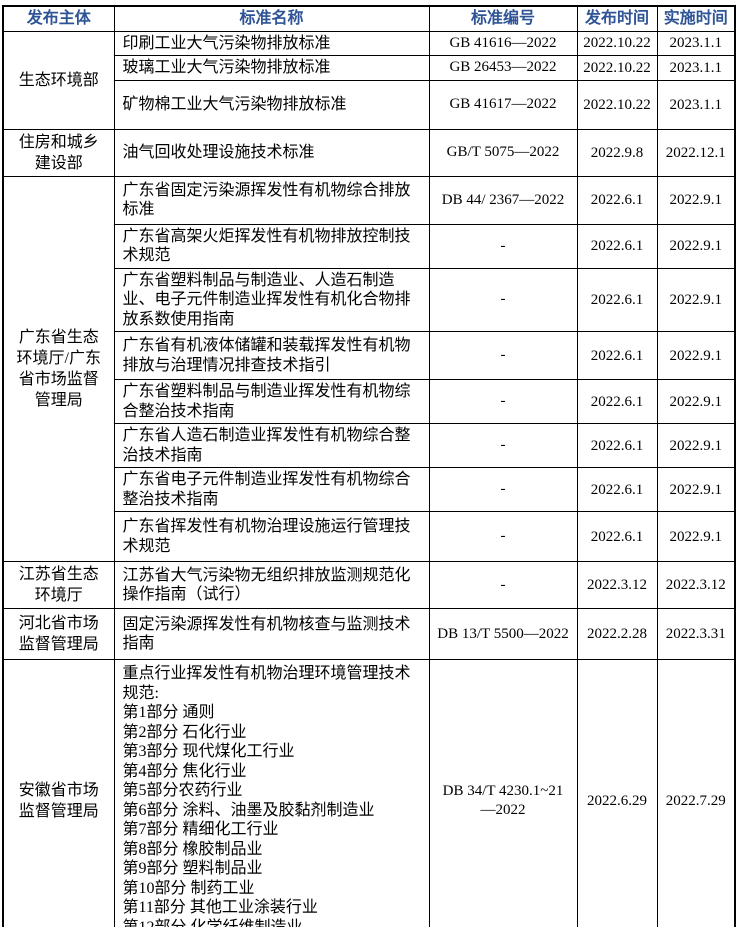 The image size is (736, 927). I want to click on standard-name-cell: 广东省电子元件制造业挥发性有机物综合整治技术指南, so click(271, 489).